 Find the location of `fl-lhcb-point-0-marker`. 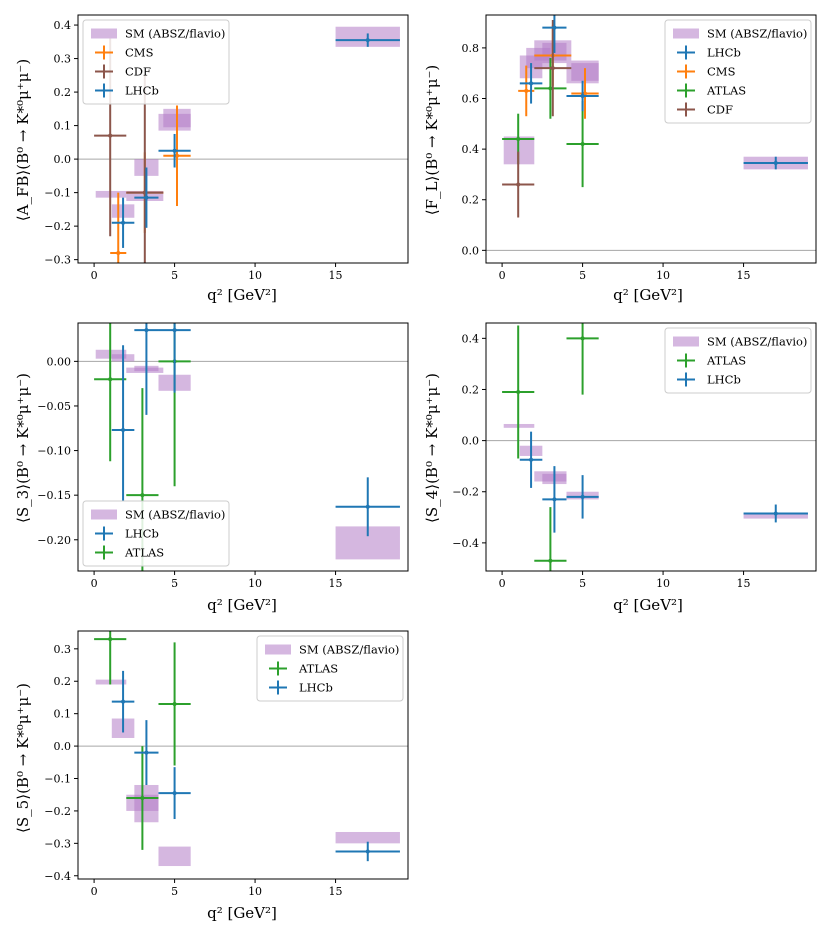

fl-lhcb-point-0-marker is located at coordinates (531, 83).